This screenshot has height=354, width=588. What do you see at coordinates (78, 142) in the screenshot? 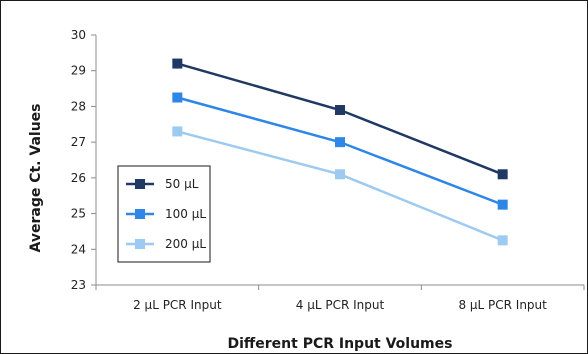
I see `y-tick-label: 27` at bounding box center [78, 142].